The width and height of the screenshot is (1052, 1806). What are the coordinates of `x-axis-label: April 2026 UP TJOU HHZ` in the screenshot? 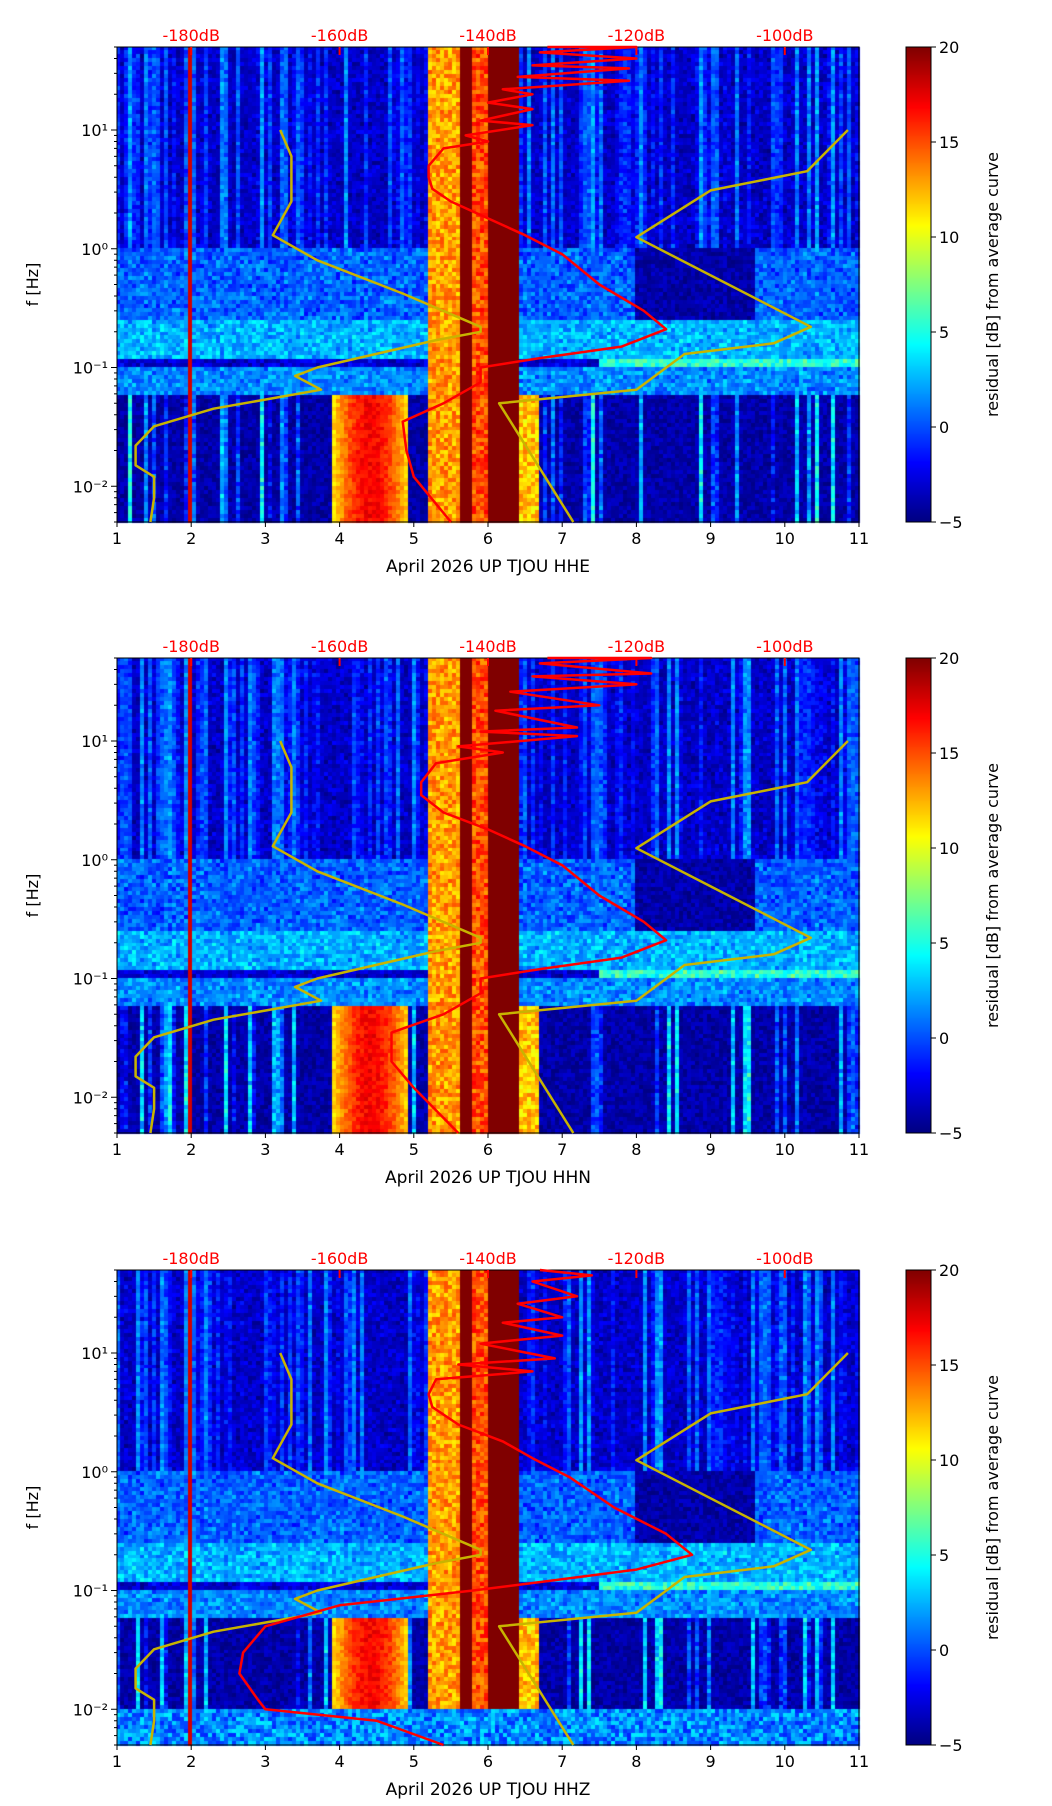 It's located at (488, 1790).